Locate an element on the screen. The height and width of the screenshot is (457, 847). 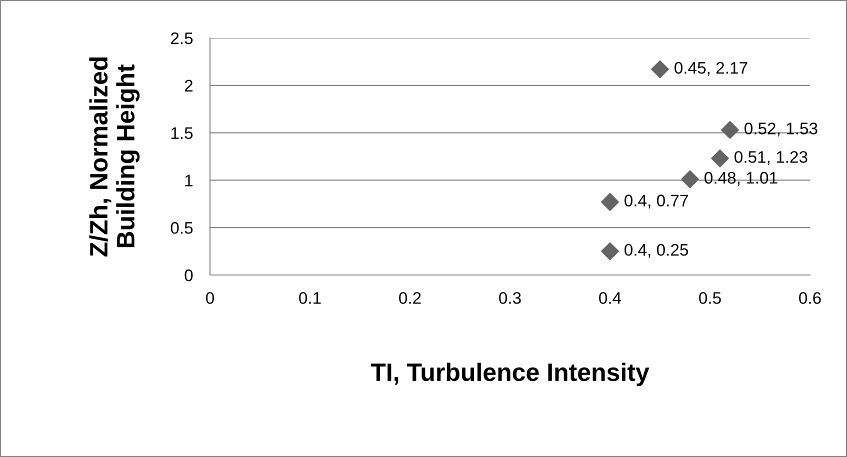
data-label: 0.45, 2.17 is located at coordinates (711, 69).